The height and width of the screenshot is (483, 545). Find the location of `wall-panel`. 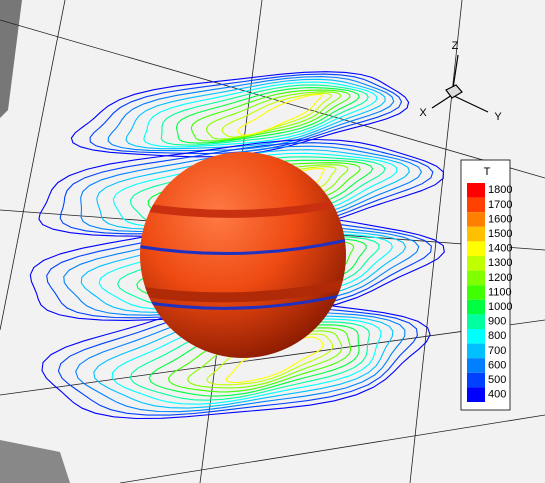

wall-panel is located at coordinates (11, 59).